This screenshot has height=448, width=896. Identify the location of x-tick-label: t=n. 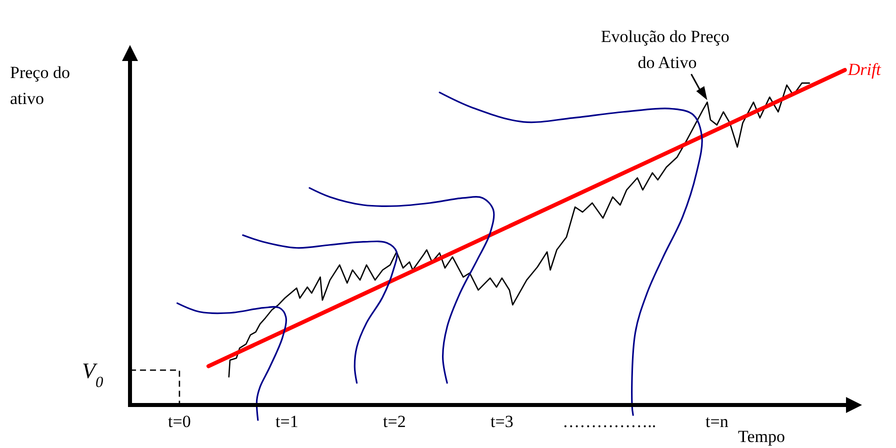
(717, 421).